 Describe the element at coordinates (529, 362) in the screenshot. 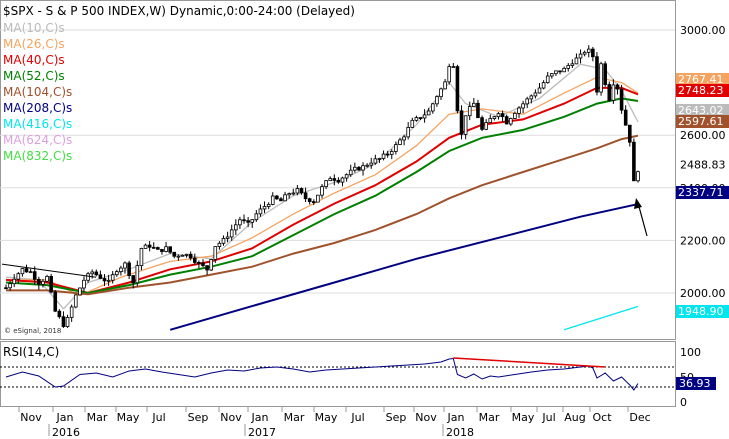

I see `rsi-divergence-line` at that location.